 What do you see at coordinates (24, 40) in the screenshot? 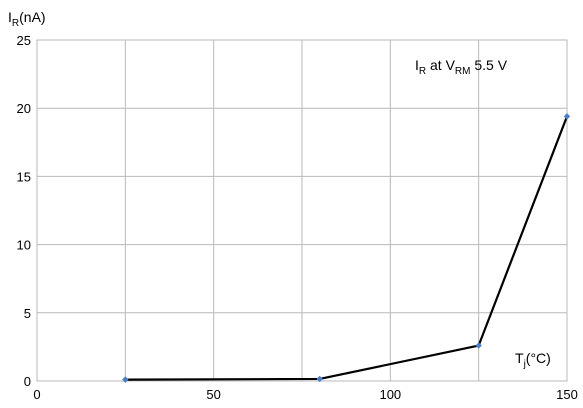
I see `y-tick-label: 25` at bounding box center [24, 40].